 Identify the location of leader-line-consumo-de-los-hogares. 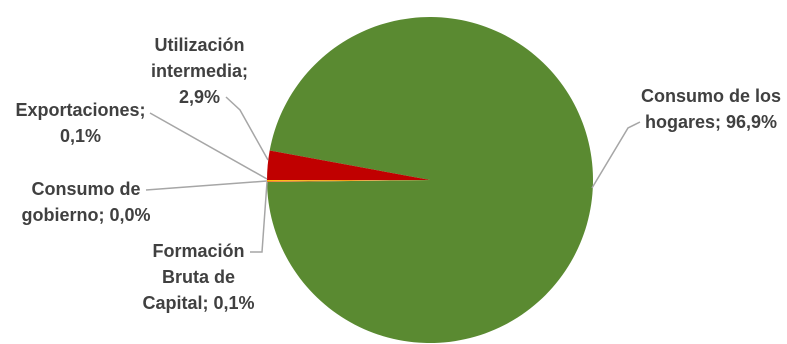
(616, 155).